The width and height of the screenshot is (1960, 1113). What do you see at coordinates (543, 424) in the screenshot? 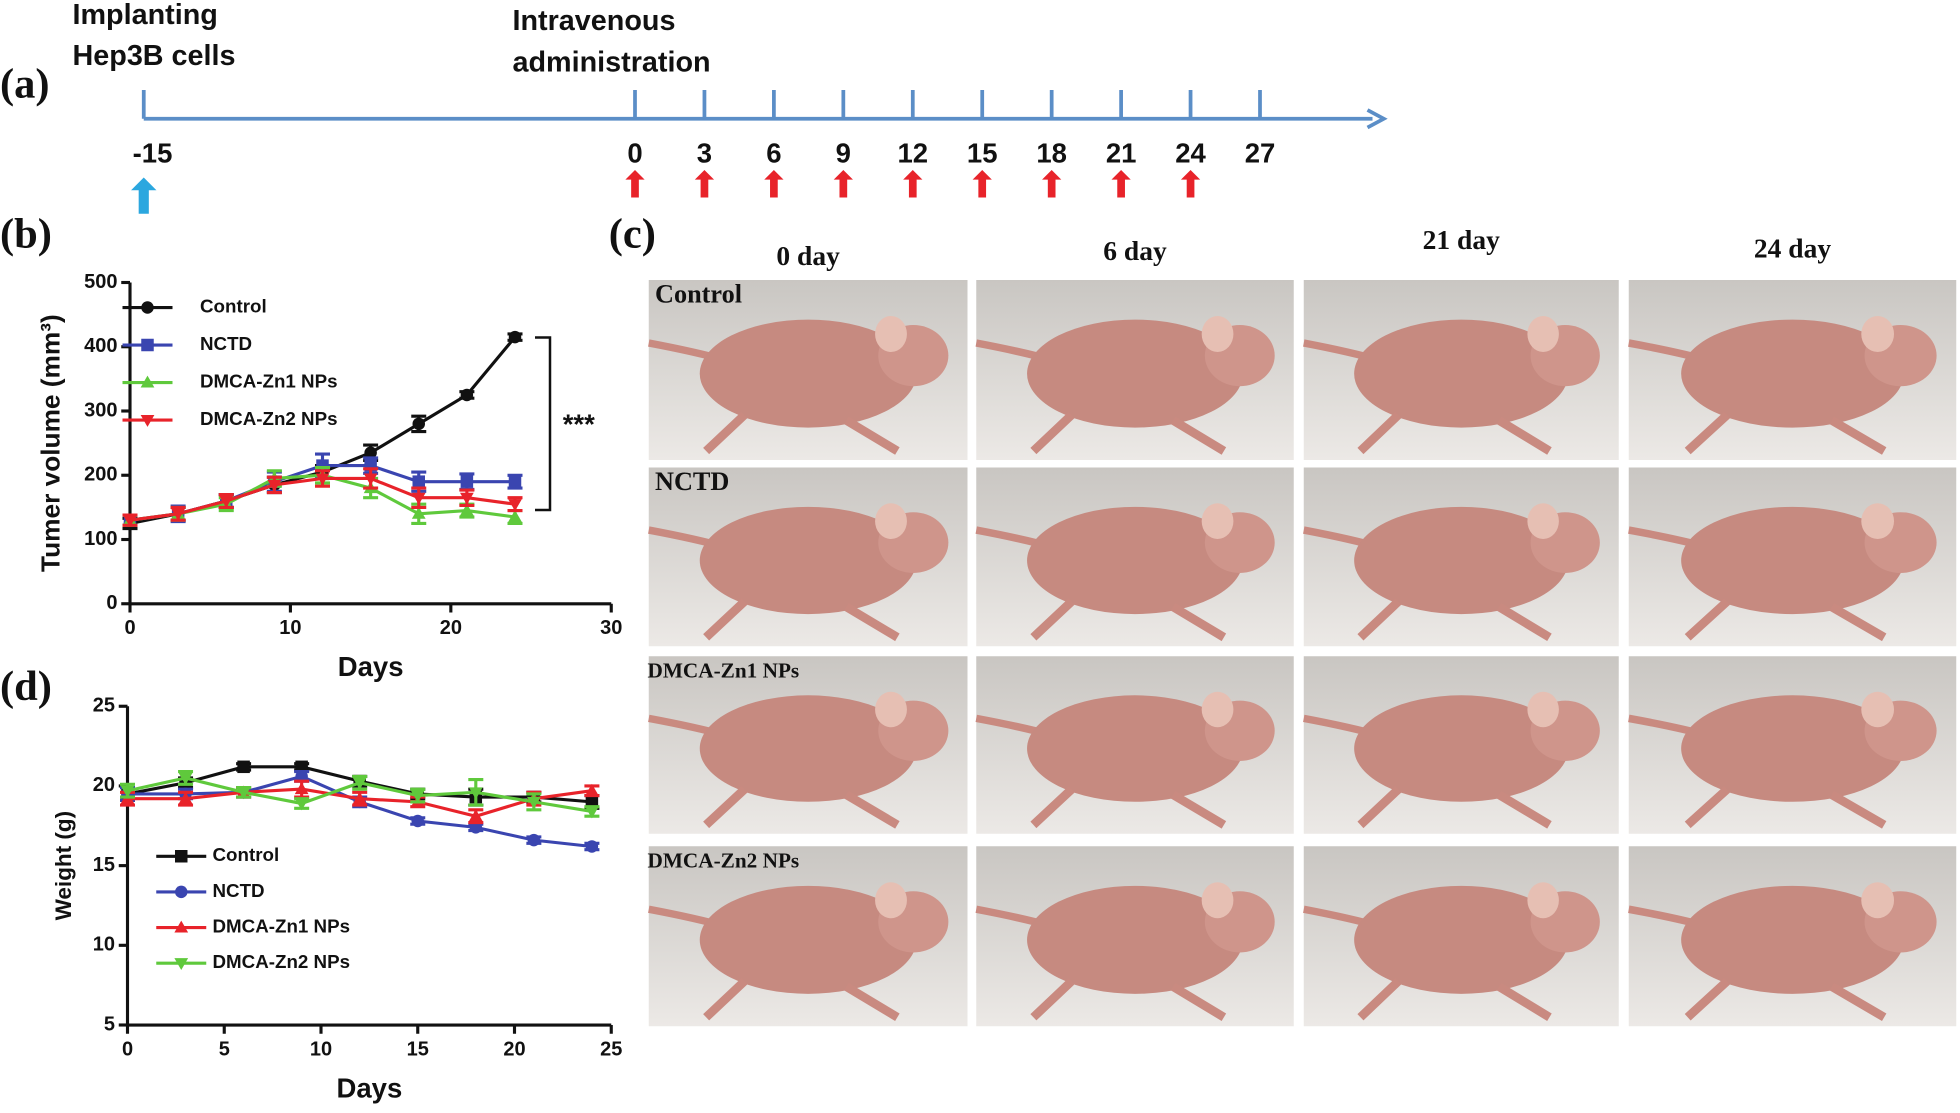
I see `significance-bracket` at bounding box center [543, 424].